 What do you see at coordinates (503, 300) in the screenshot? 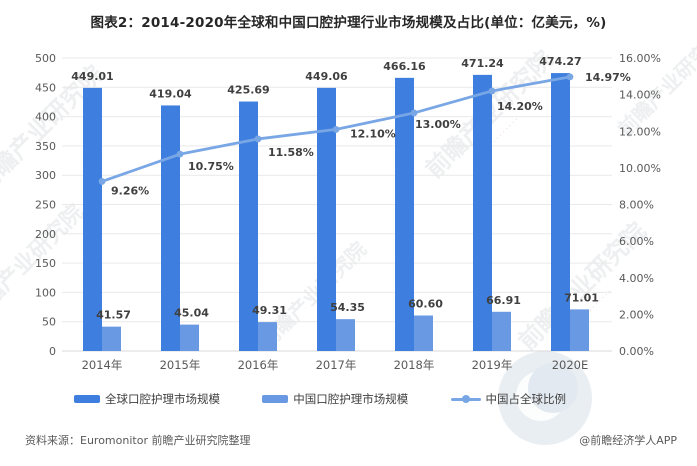
I see `value-label-china: 66.91` at bounding box center [503, 300].